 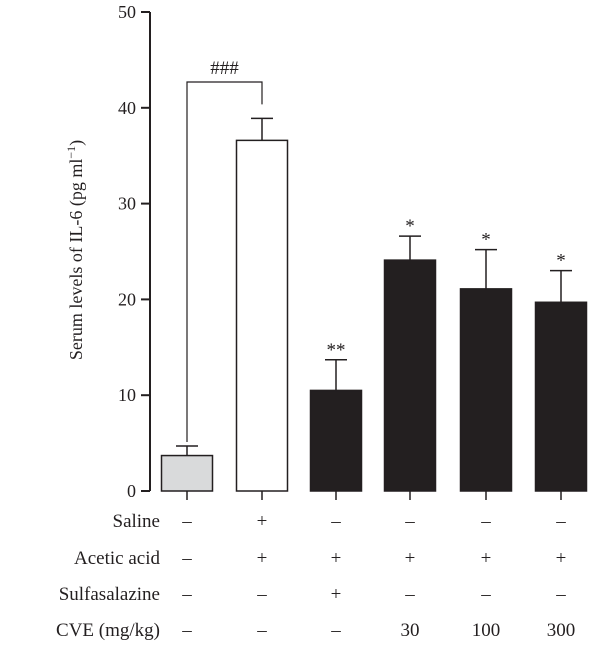 I want to click on treatment-row-label: CVE (mg/kg), so click(x=108, y=630).